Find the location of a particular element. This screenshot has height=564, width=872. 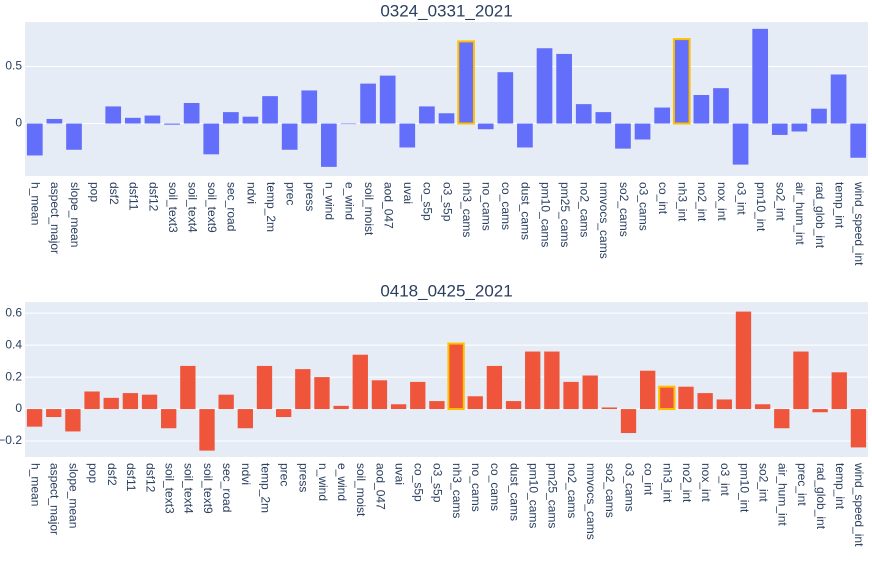

y-tick-label: 0 is located at coordinates (18, 123).